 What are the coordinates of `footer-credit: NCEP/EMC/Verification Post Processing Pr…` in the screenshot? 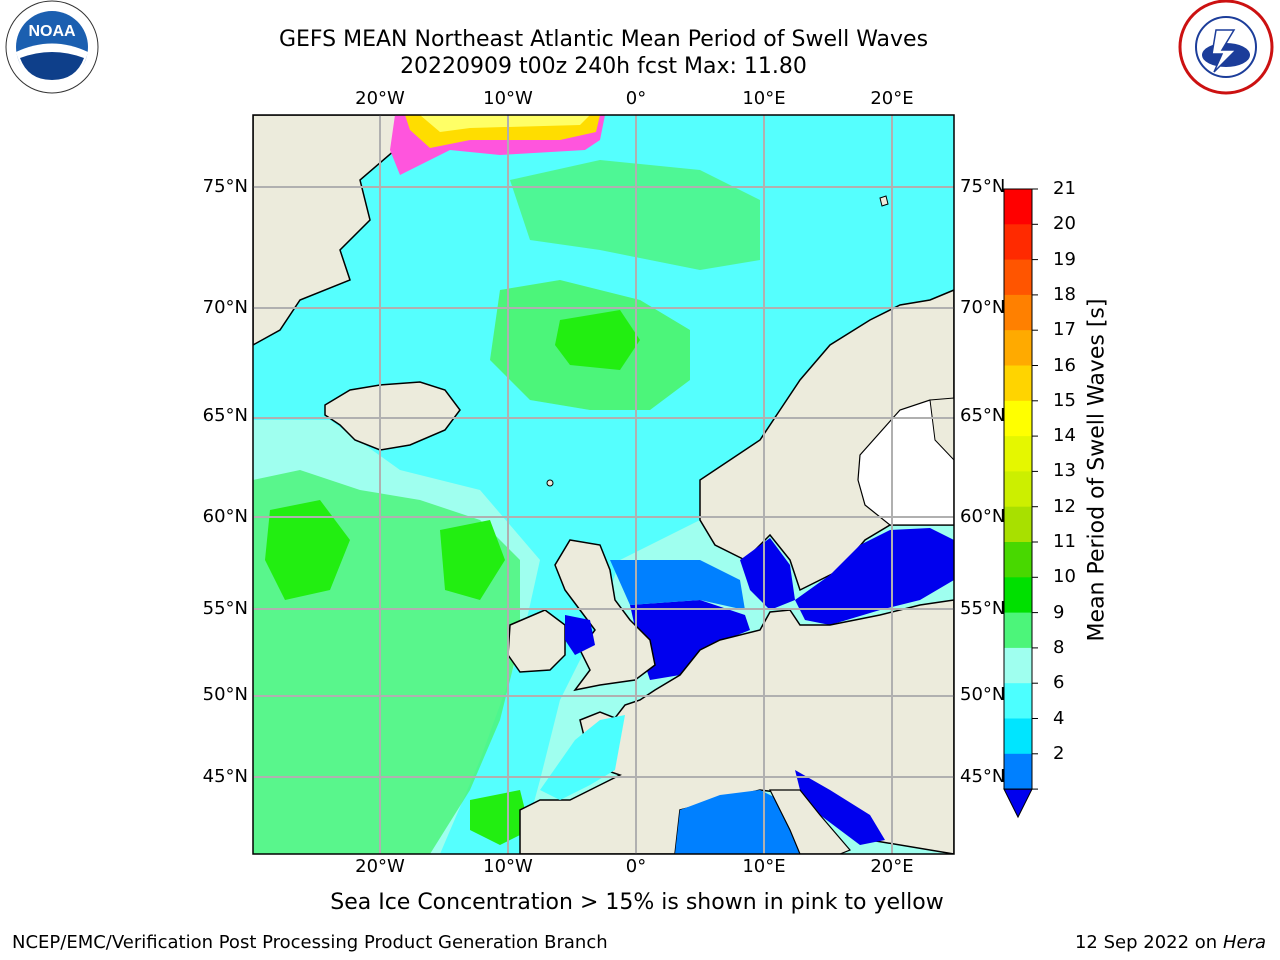 It's located at (310, 942).